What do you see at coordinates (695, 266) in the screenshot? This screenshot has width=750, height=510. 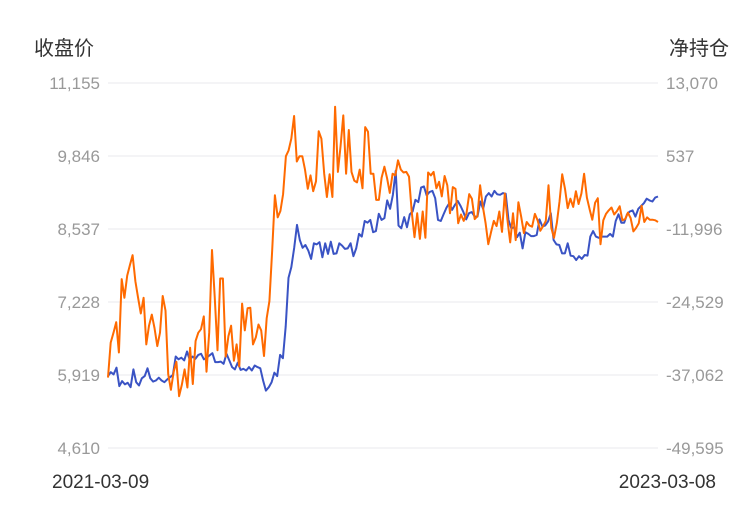 I see `right-axis-ticks: 13,070 537 -11,996 -24,529 -37,062 -49,595` at bounding box center [695, 266].